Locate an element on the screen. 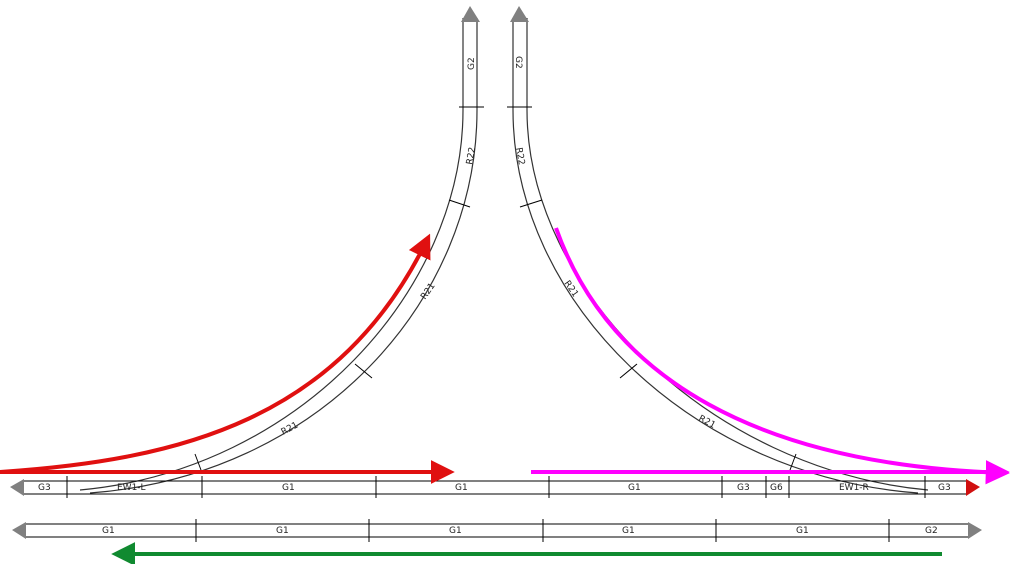  right-spur-end-arrow is located at coordinates (519, 14).